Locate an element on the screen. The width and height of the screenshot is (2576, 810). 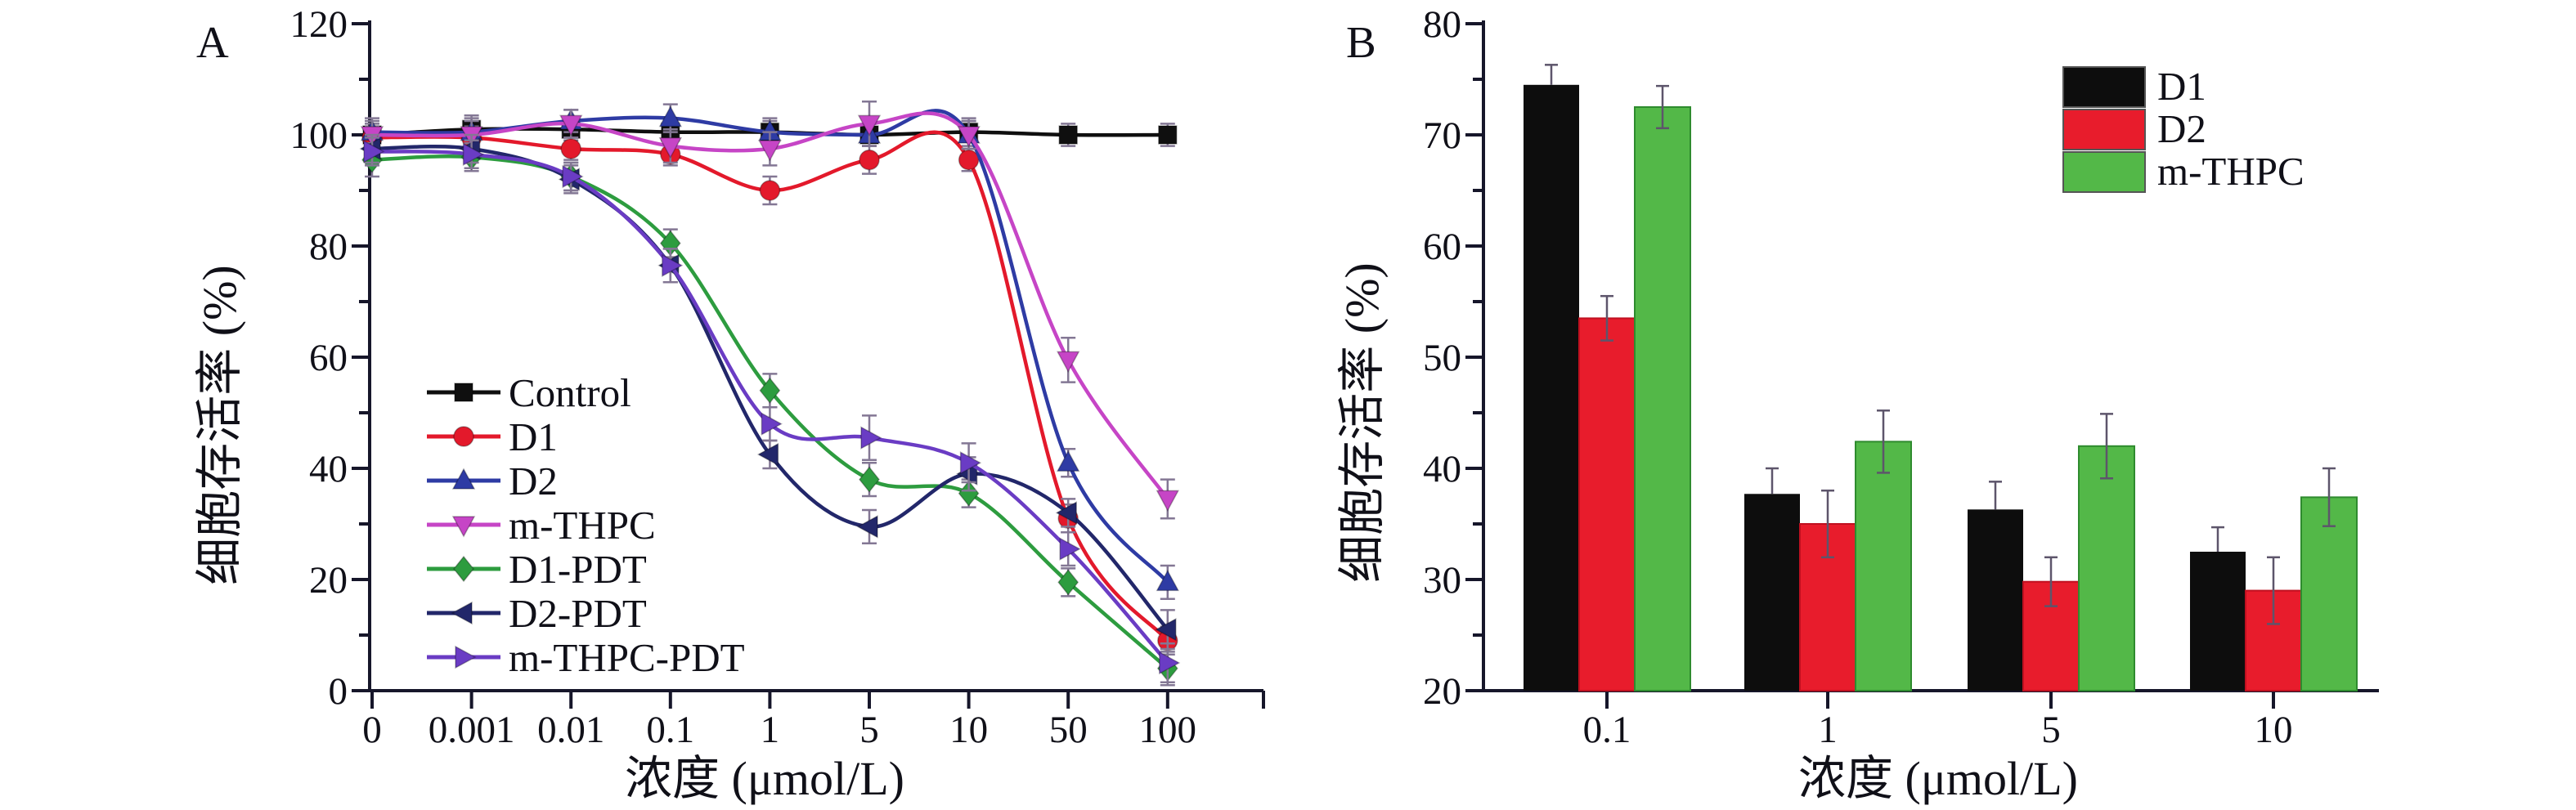
y-tick-label: 60 is located at coordinates (328, 358).